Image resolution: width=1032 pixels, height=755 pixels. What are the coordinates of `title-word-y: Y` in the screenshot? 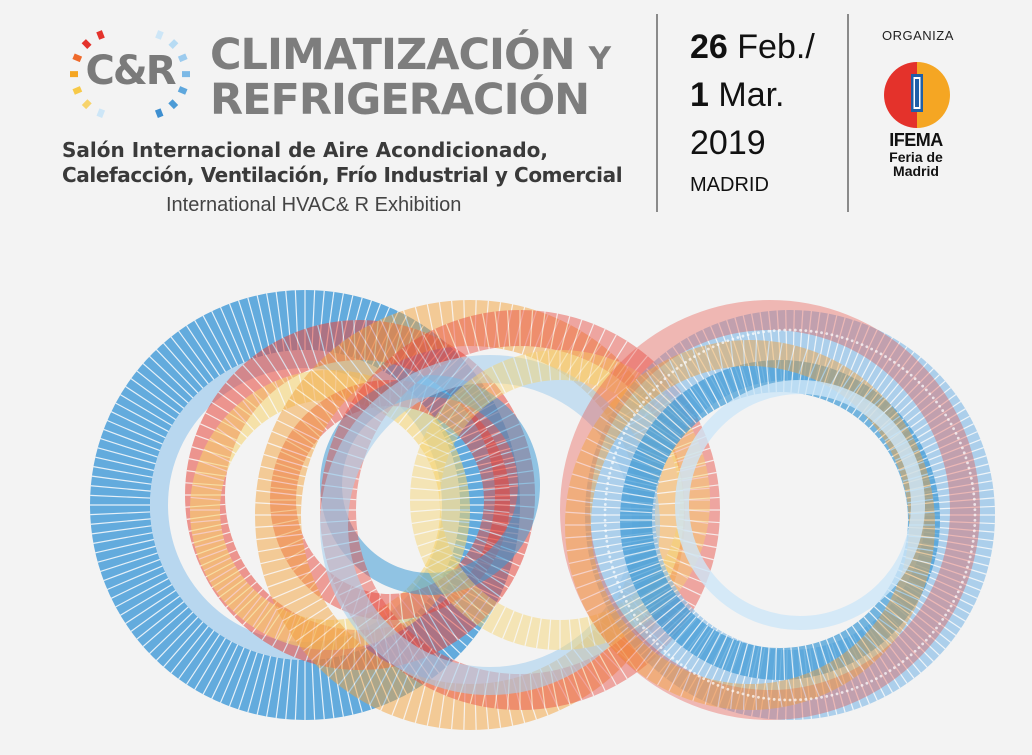 It's located at (599, 59).